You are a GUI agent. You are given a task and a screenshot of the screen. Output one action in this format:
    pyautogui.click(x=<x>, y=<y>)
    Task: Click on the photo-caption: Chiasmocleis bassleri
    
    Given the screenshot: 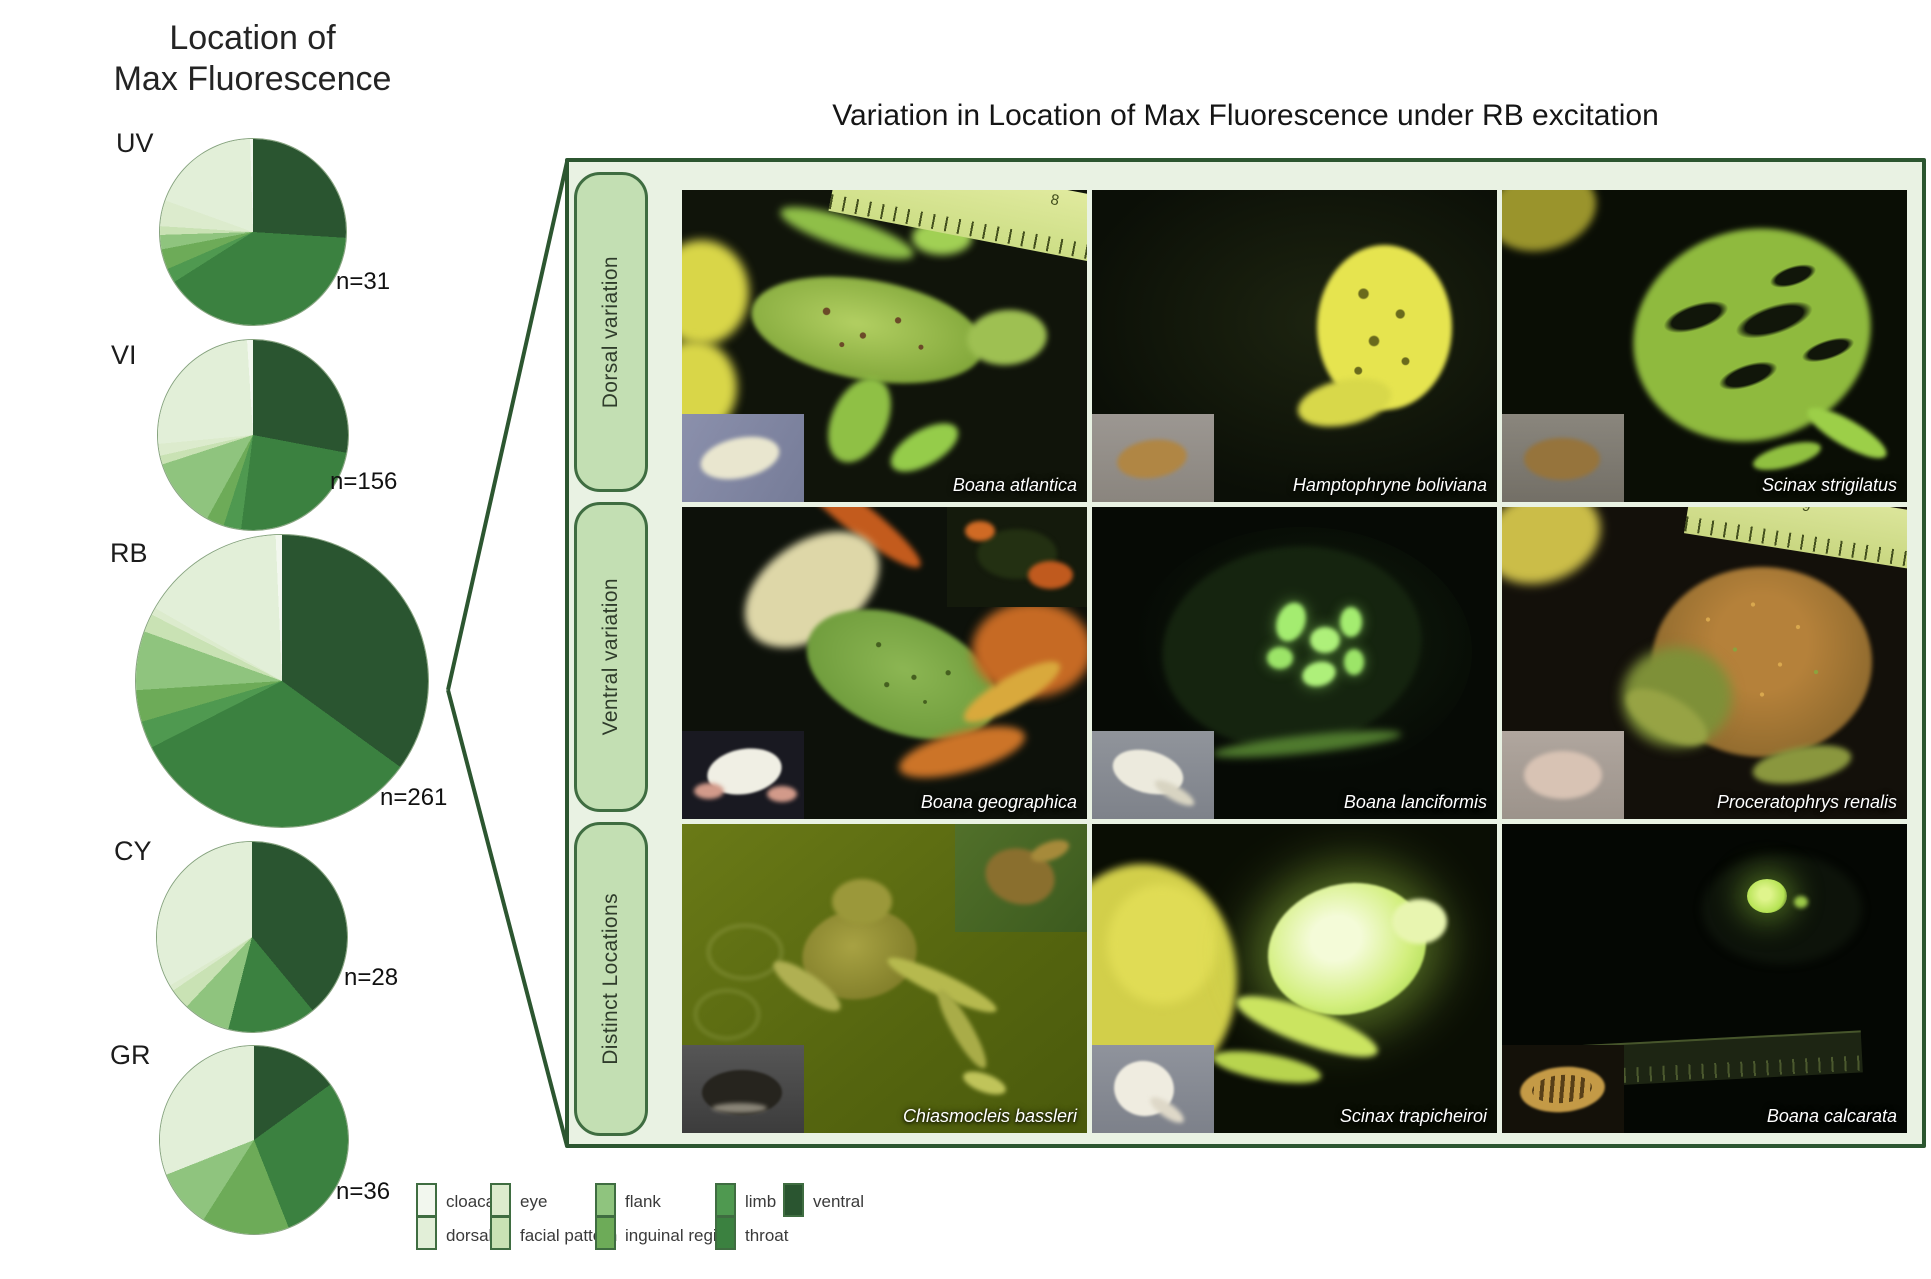 What is the action you would take?
    pyautogui.click(x=989, y=1116)
    